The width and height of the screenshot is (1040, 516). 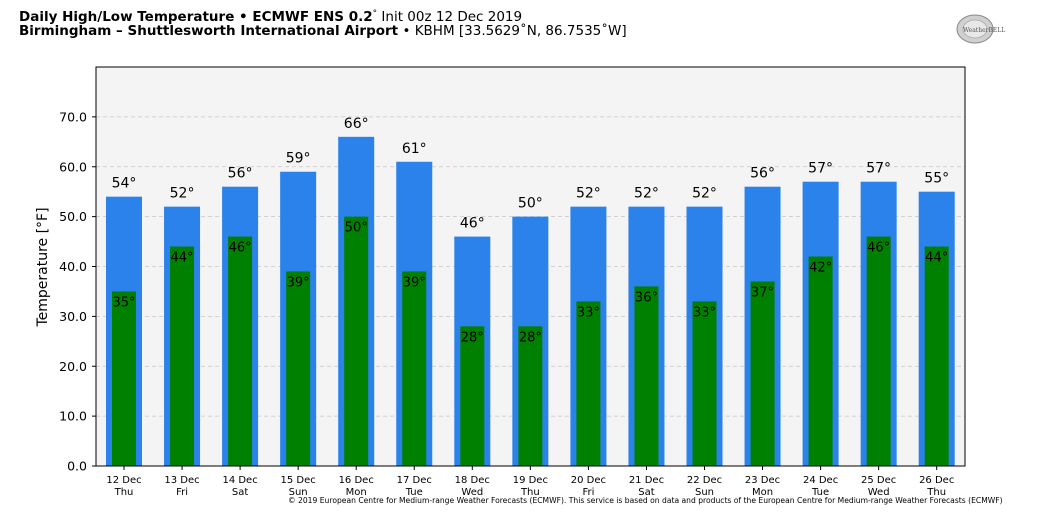 I want to click on x-tick-label-date: 12 Dec, so click(x=123, y=480).